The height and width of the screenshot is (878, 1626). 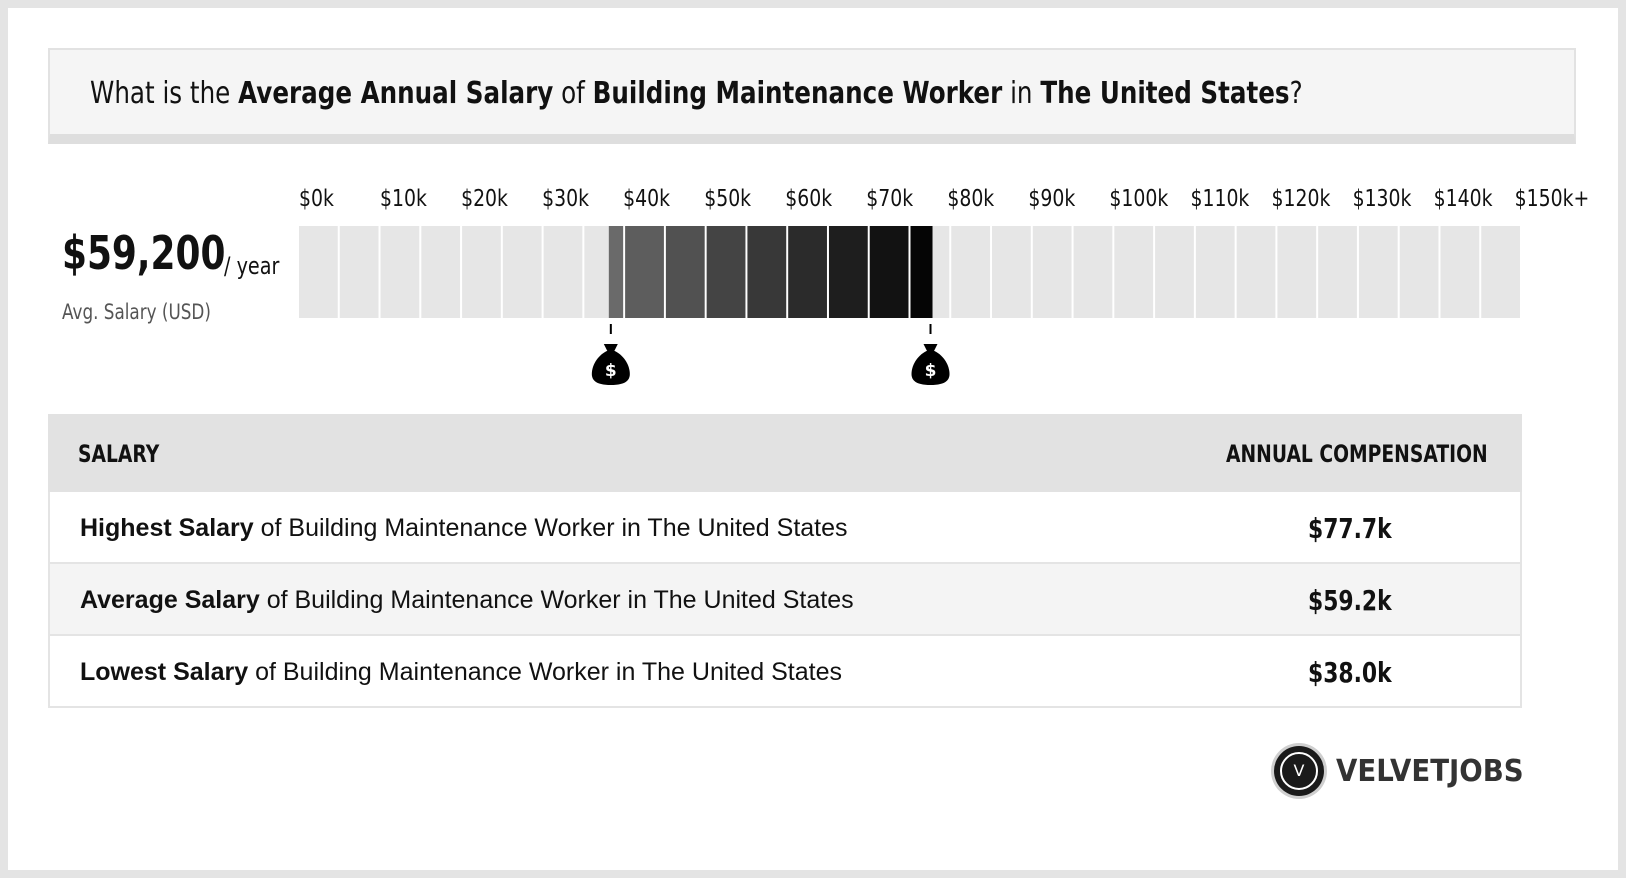 What do you see at coordinates (485, 197) in the screenshot?
I see `tick-label: $20k` at bounding box center [485, 197].